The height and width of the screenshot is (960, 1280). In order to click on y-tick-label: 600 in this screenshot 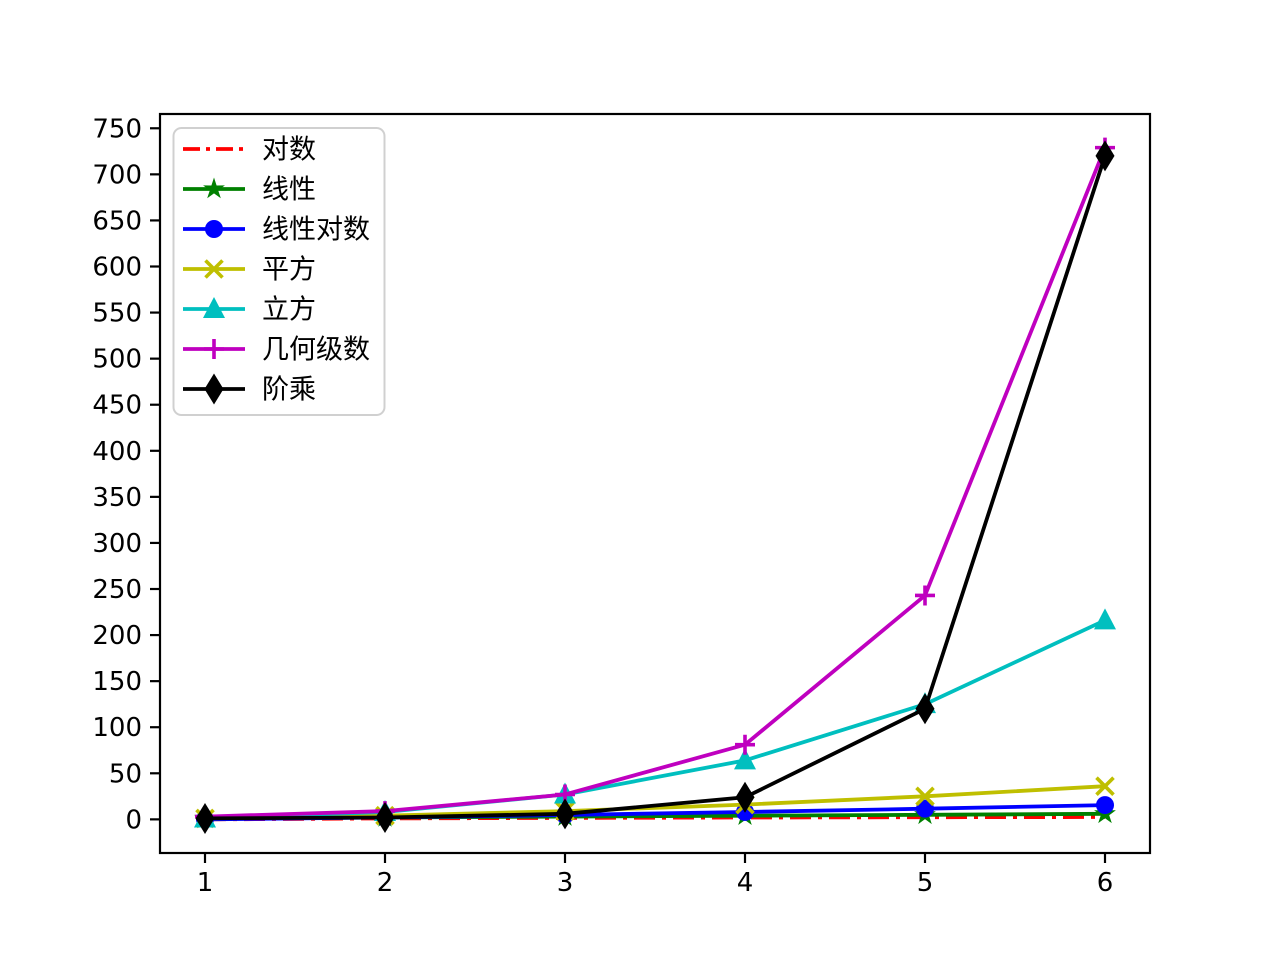, I will do `click(117, 267)`.